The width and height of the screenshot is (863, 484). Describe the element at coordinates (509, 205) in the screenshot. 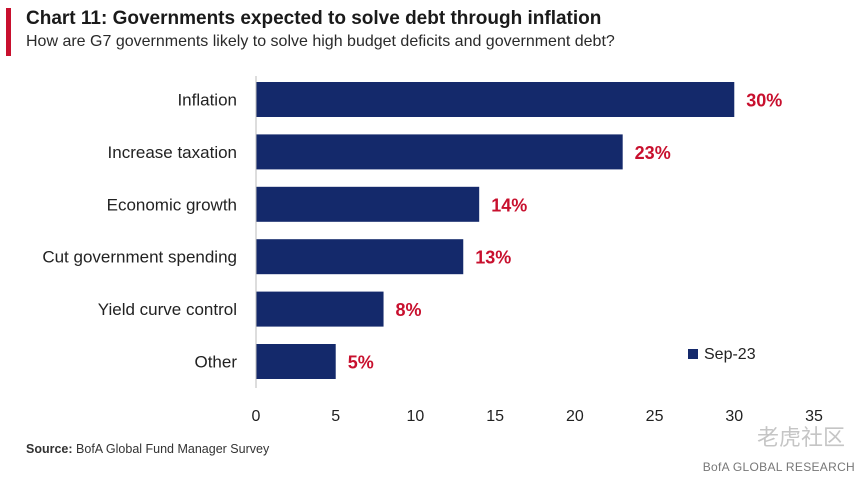

I see `data-label: 14%` at that location.